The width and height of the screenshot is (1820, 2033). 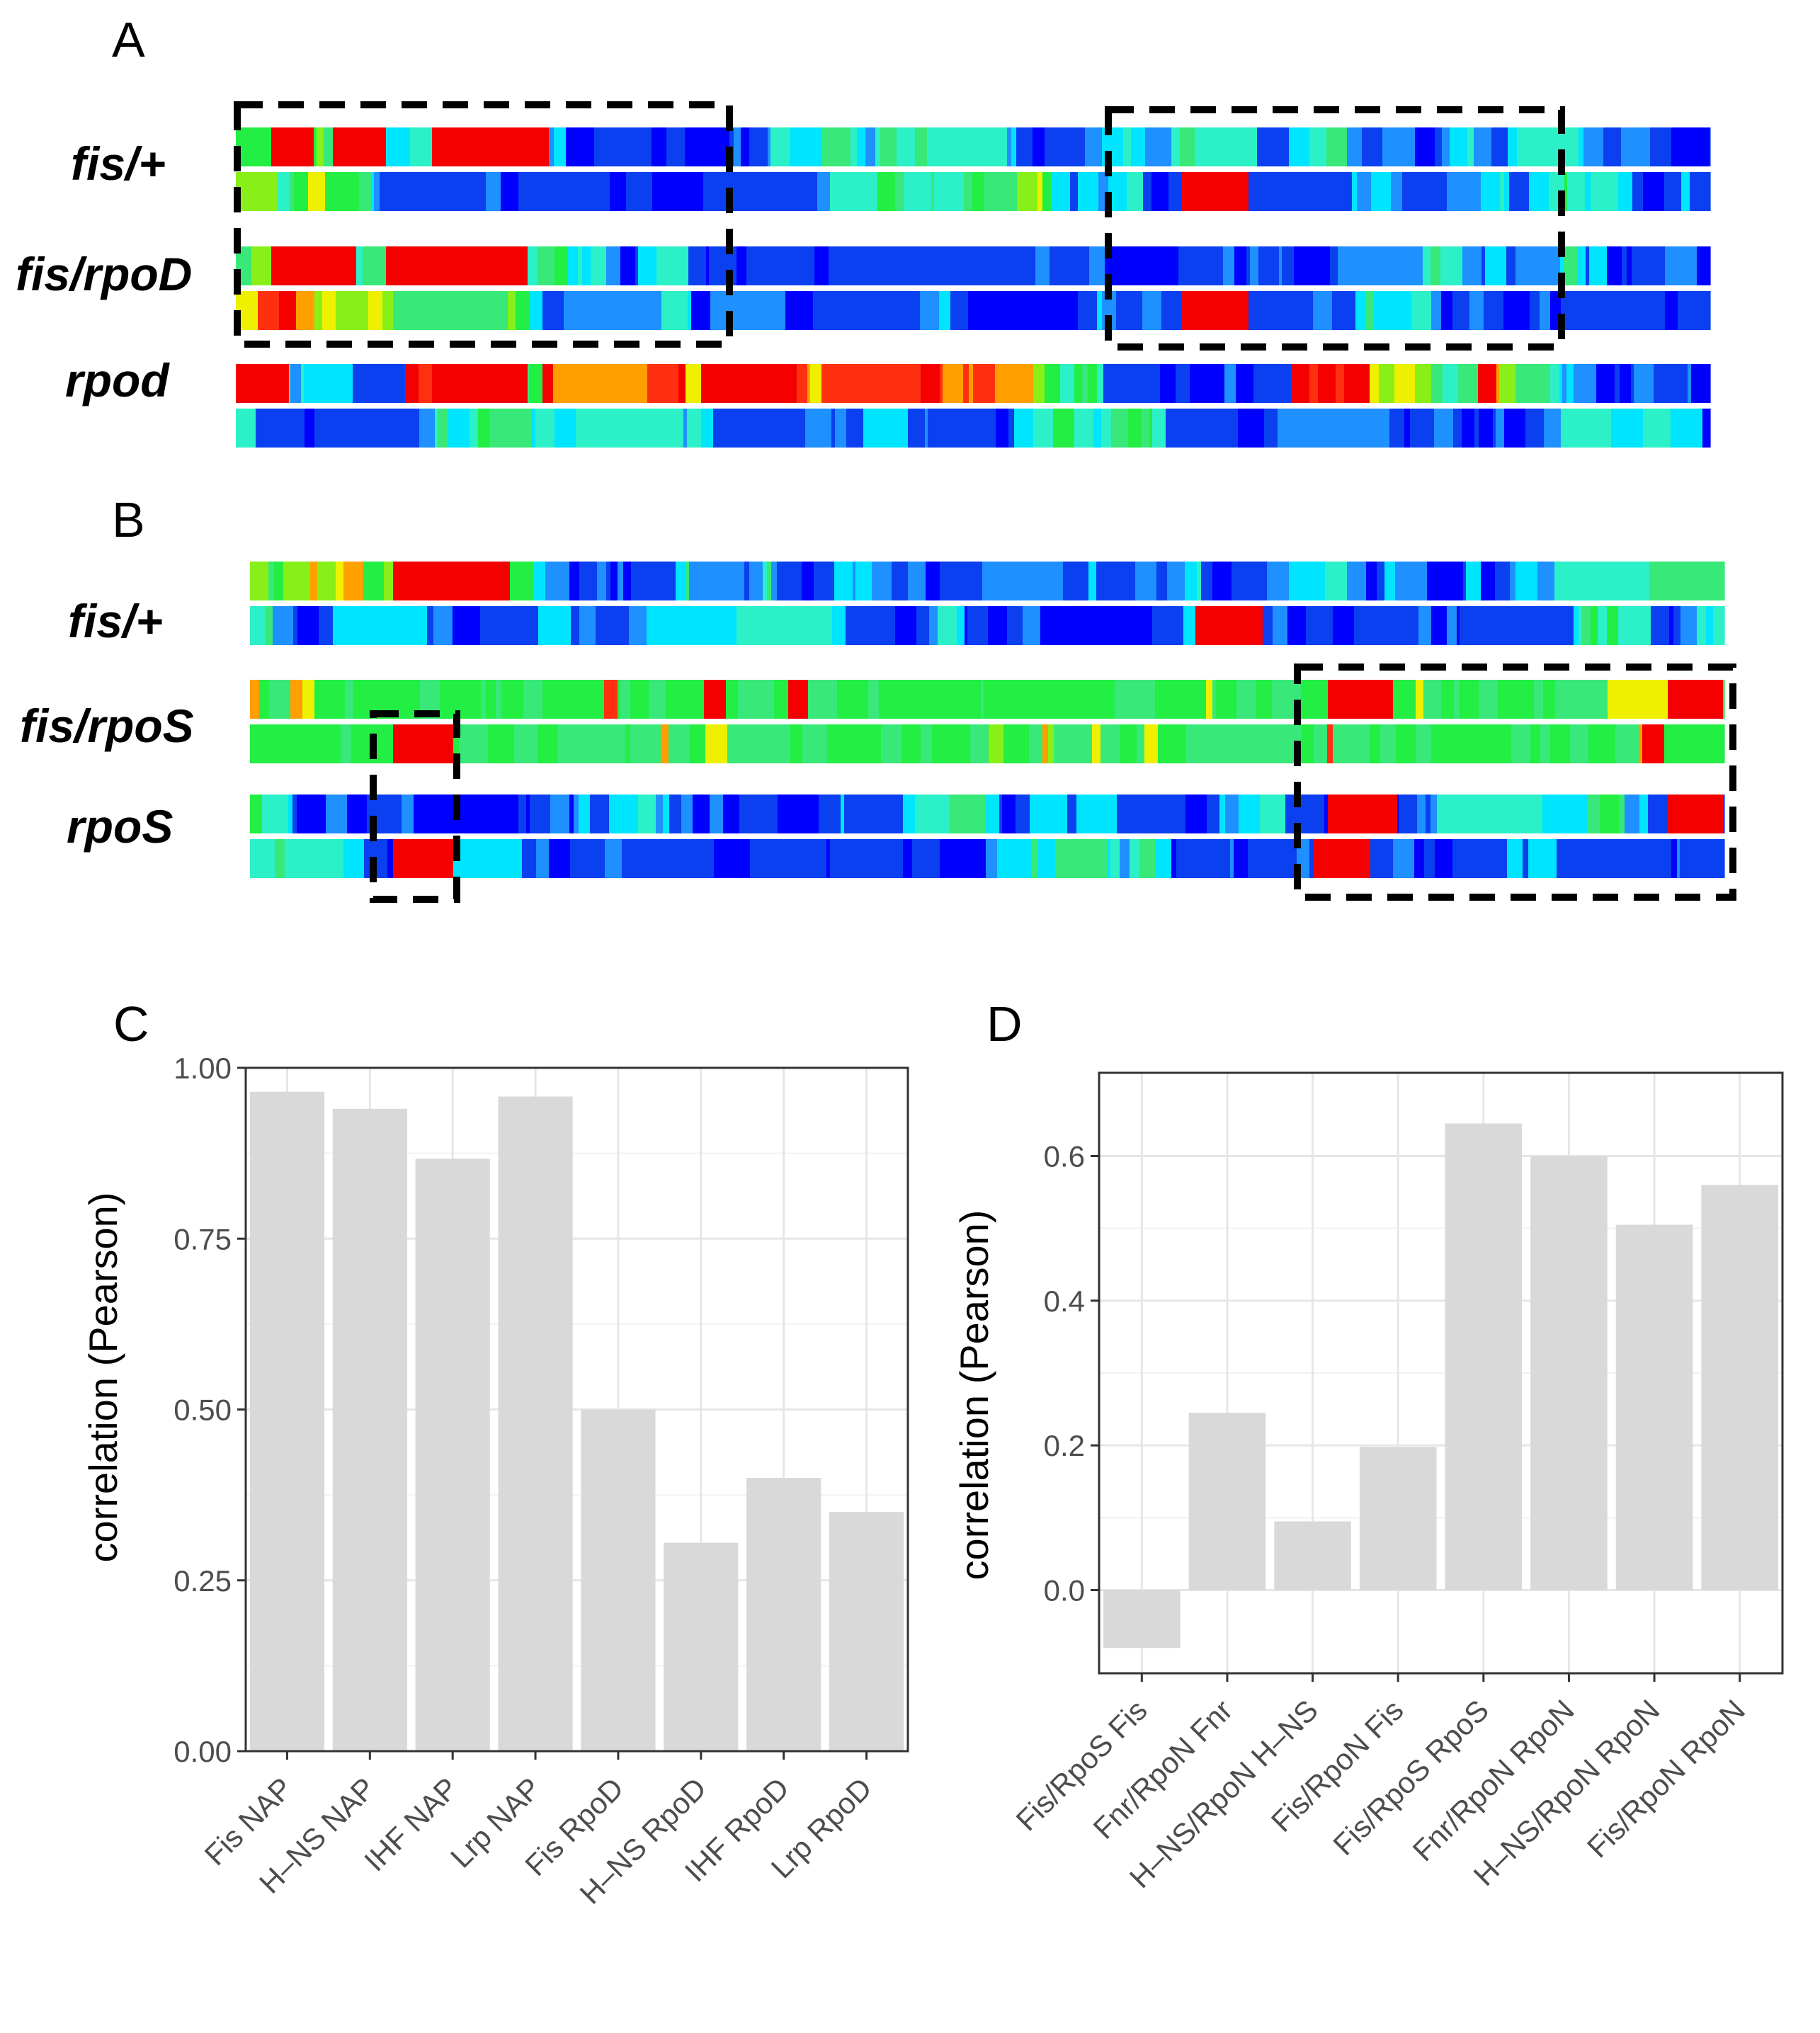 What do you see at coordinates (203, 1581) in the screenshot?
I see `y-tick-label: 0.25` at bounding box center [203, 1581].